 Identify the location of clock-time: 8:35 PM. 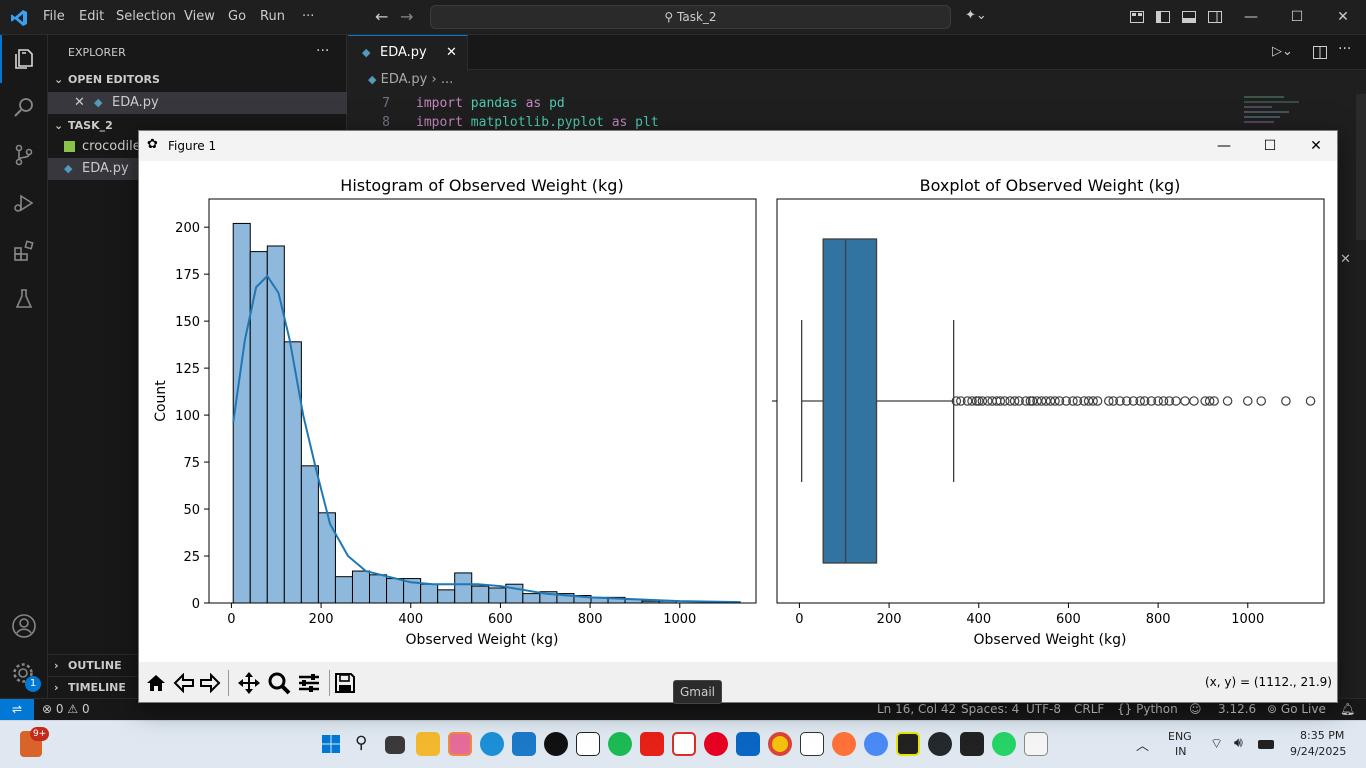
(1322, 735).